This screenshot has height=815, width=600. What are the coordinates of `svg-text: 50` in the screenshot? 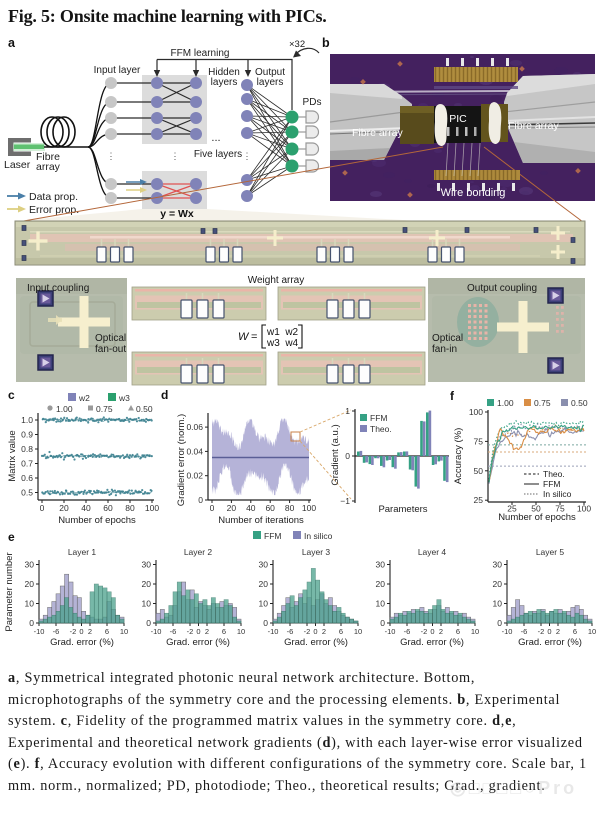 It's located at (536, 509).